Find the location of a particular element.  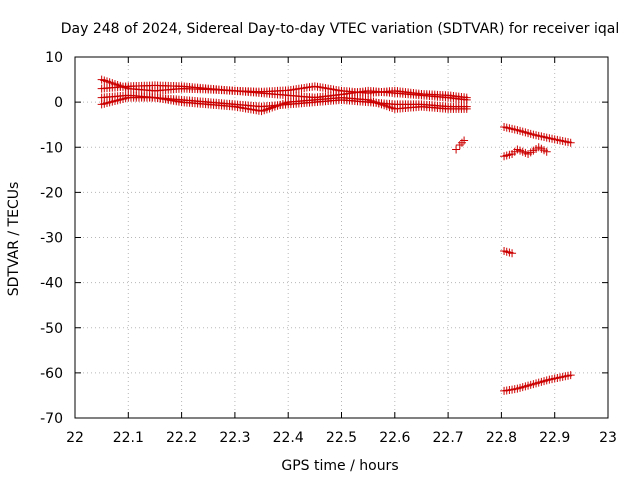

y-tick-label: 0 is located at coordinates (58, 103).